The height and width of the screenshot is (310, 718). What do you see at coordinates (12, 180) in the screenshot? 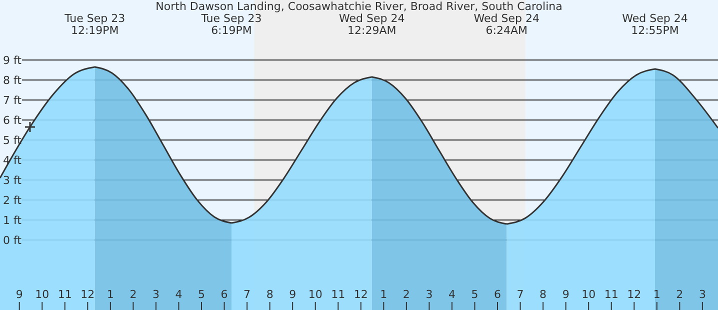
I see `y-tick-label: 3 ft` at bounding box center [12, 180].